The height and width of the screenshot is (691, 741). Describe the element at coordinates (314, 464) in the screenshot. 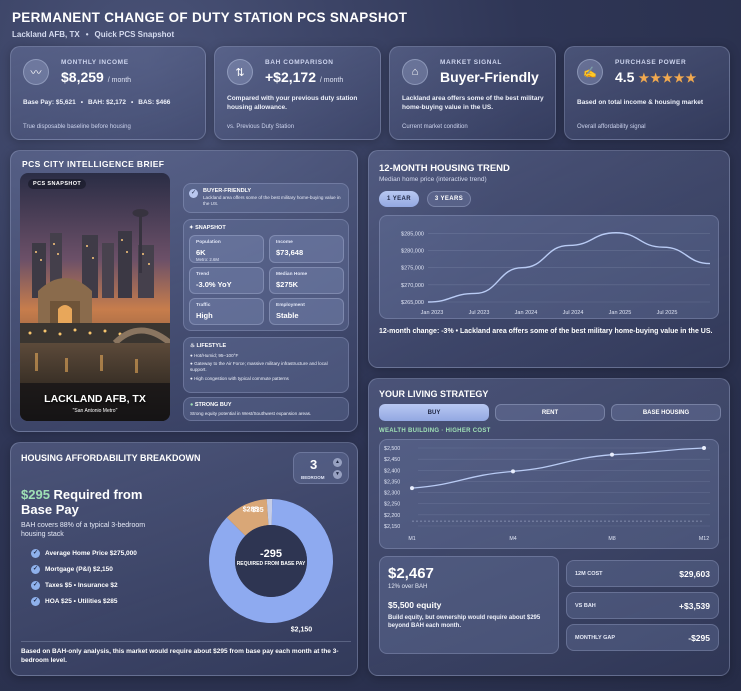

I see `bedroom-count: 3` at that location.